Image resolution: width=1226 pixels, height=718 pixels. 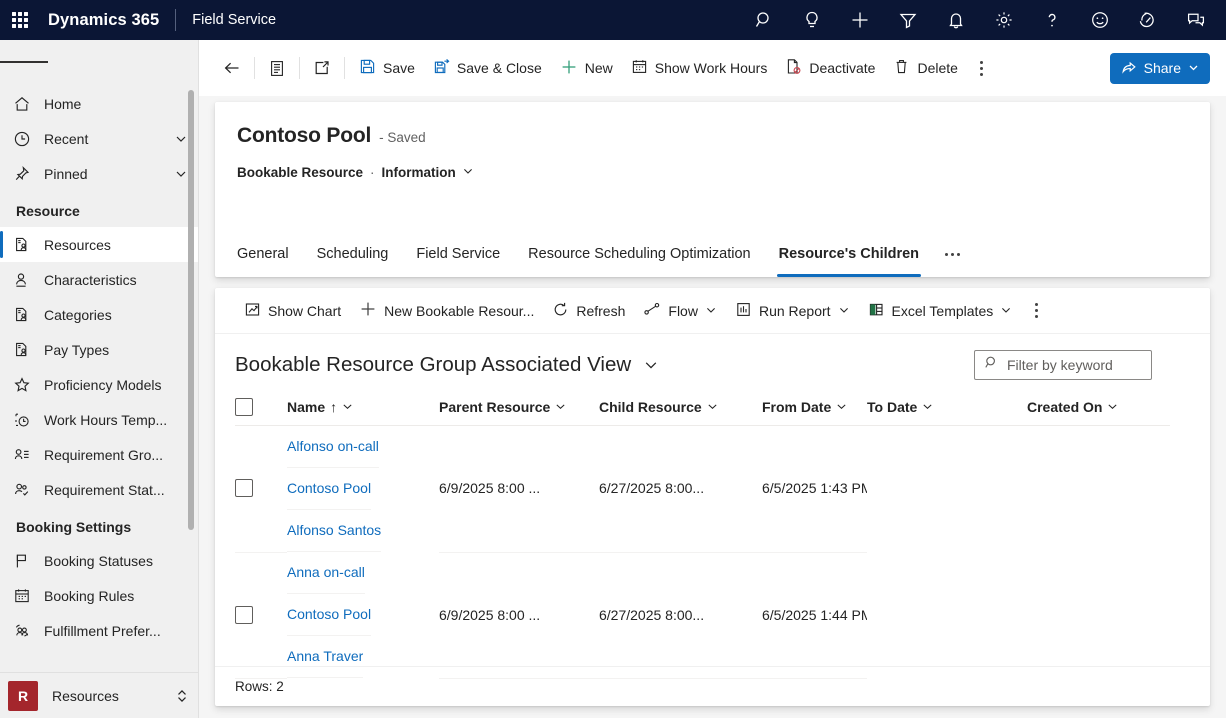 I want to click on select-all-checkbox-header, so click(x=261, y=408).